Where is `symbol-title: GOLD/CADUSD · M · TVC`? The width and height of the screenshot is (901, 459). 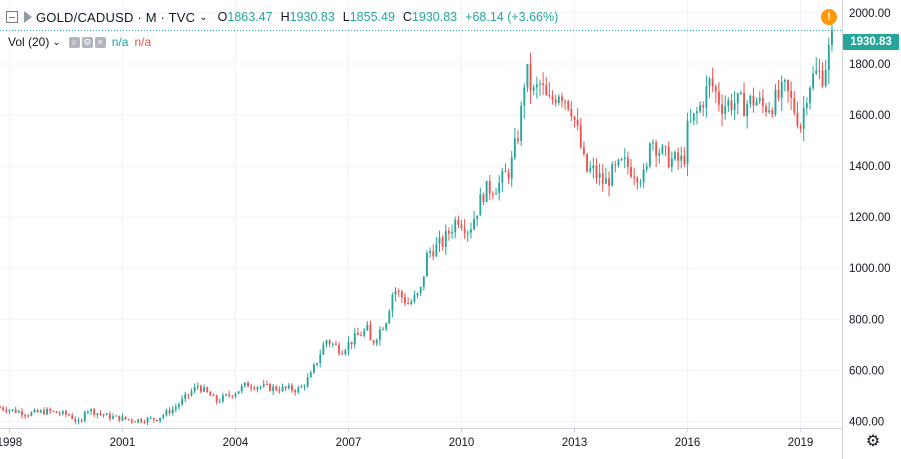 symbol-title: GOLD/CADUSD · M · TVC is located at coordinates (116, 17).